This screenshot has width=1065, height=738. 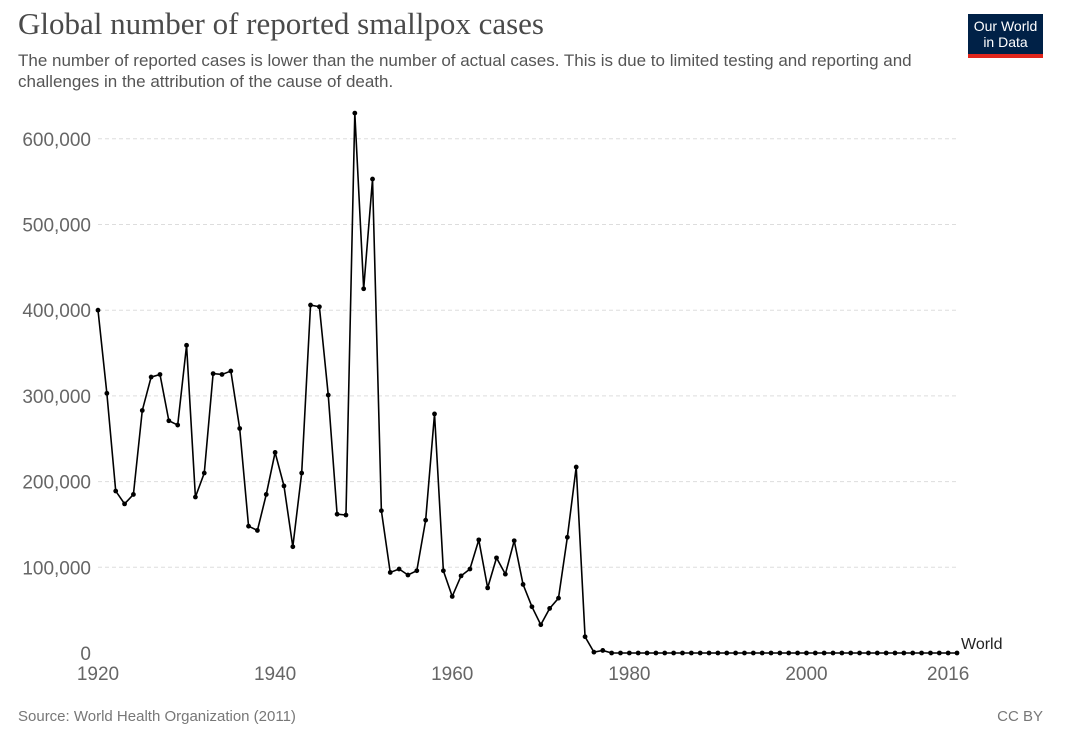 I want to click on series-label-world: World, so click(x=982, y=644).